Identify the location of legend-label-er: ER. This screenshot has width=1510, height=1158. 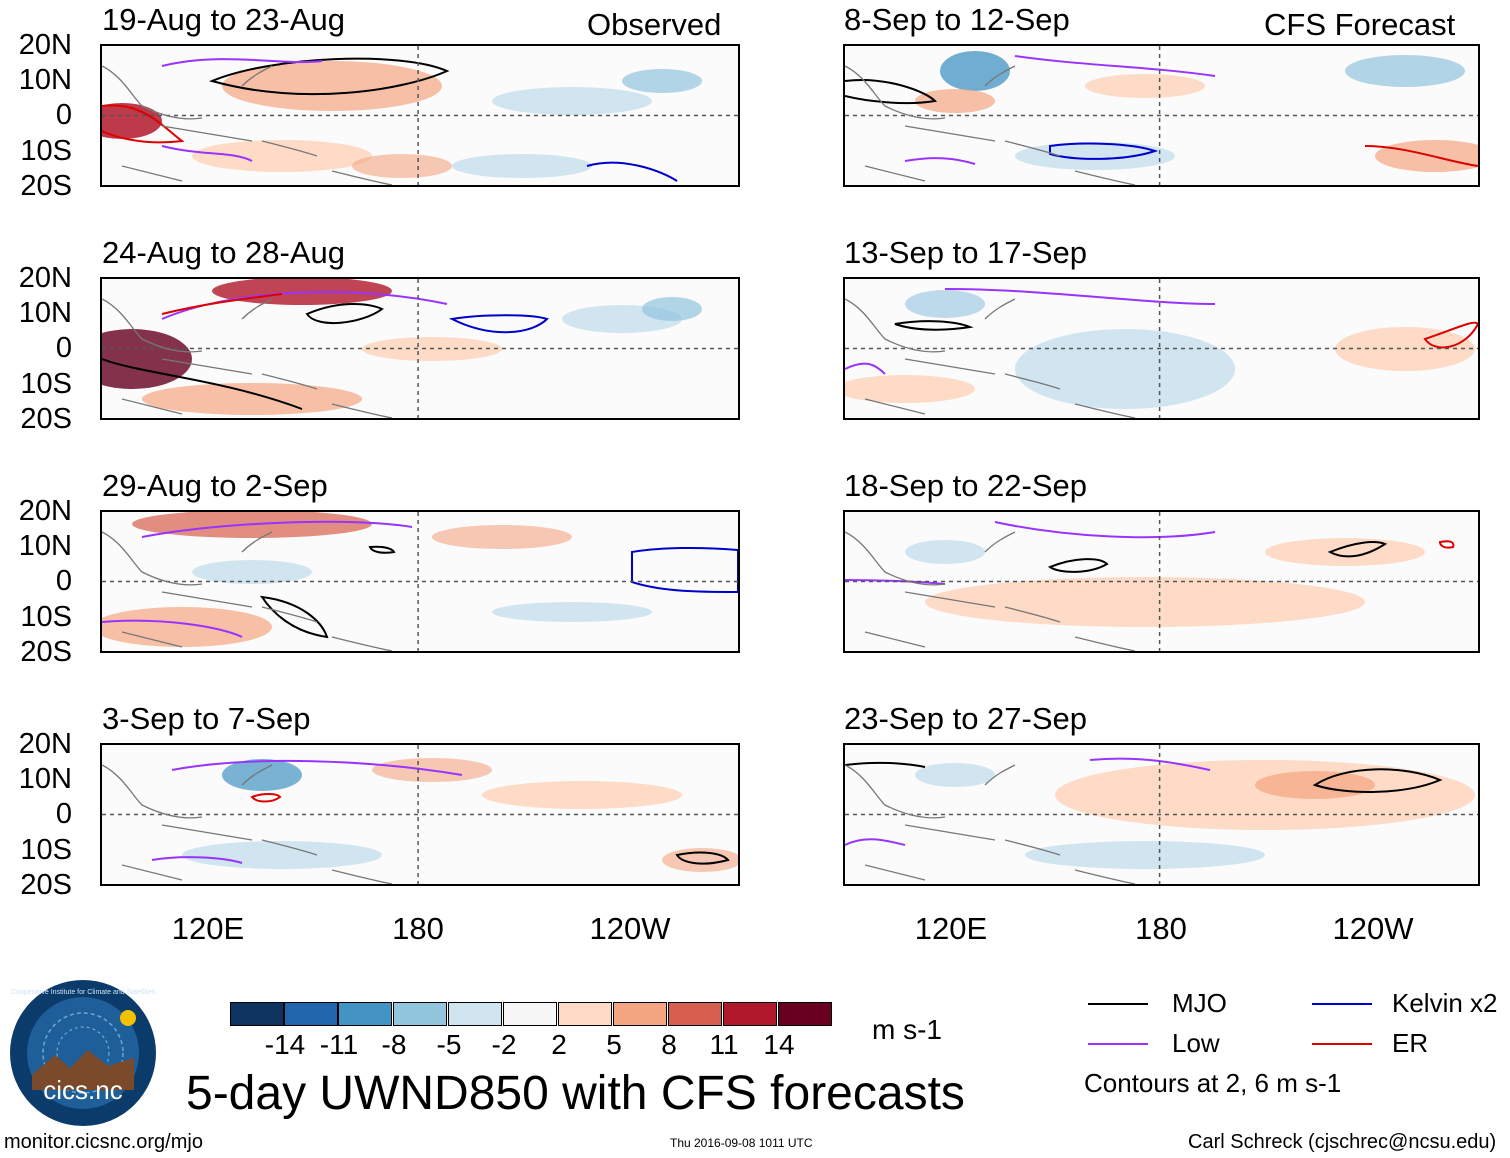
(1410, 1043).